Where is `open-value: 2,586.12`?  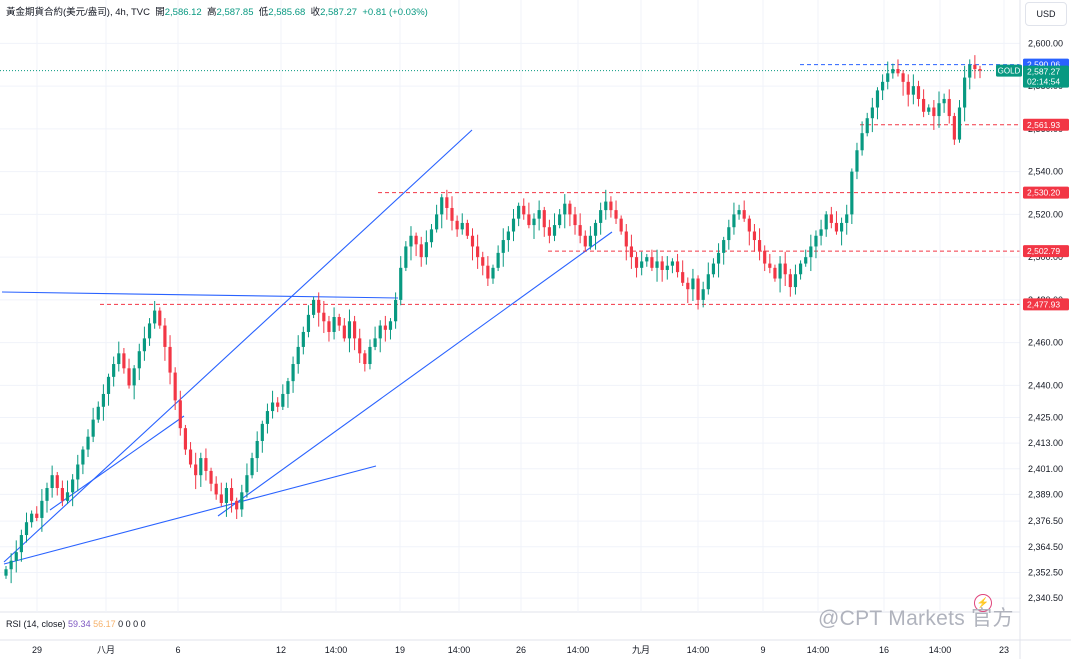 open-value: 2,586.12 is located at coordinates (183, 12).